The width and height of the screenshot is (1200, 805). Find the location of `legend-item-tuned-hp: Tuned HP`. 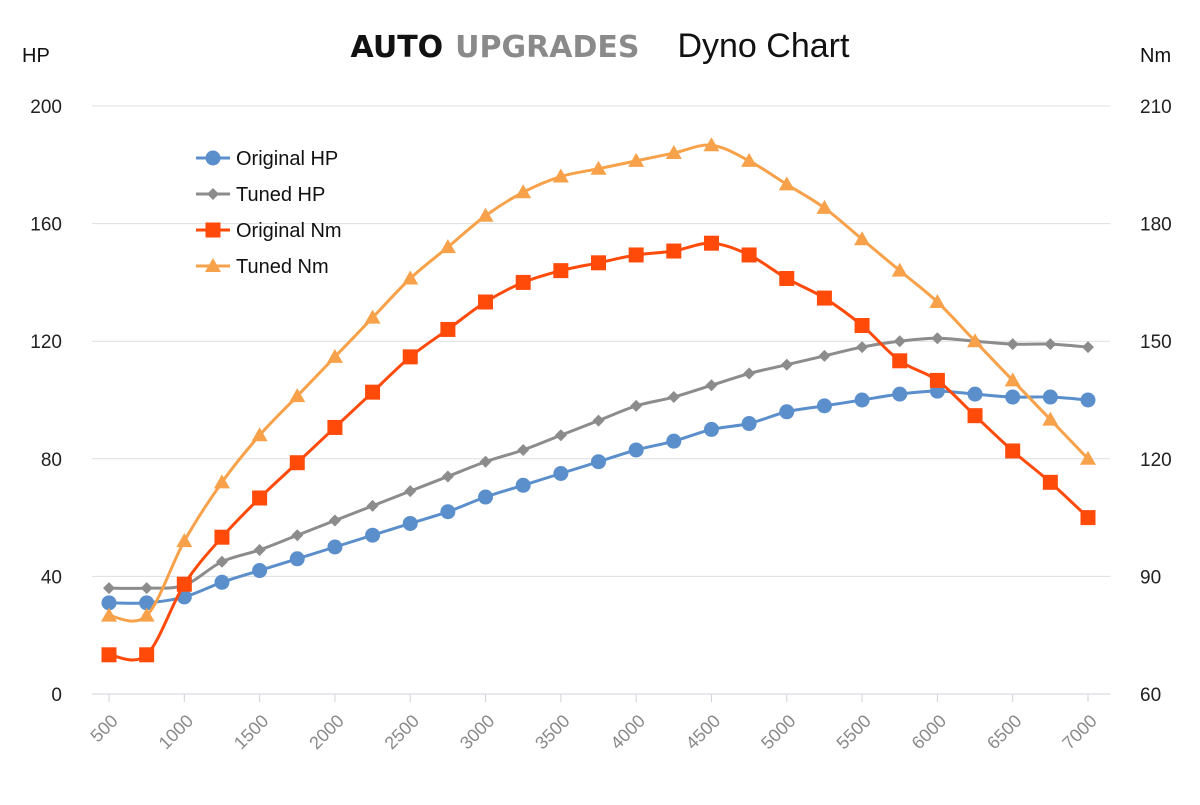

legend-item-tuned-hp: Tuned HP is located at coordinates (260, 195).